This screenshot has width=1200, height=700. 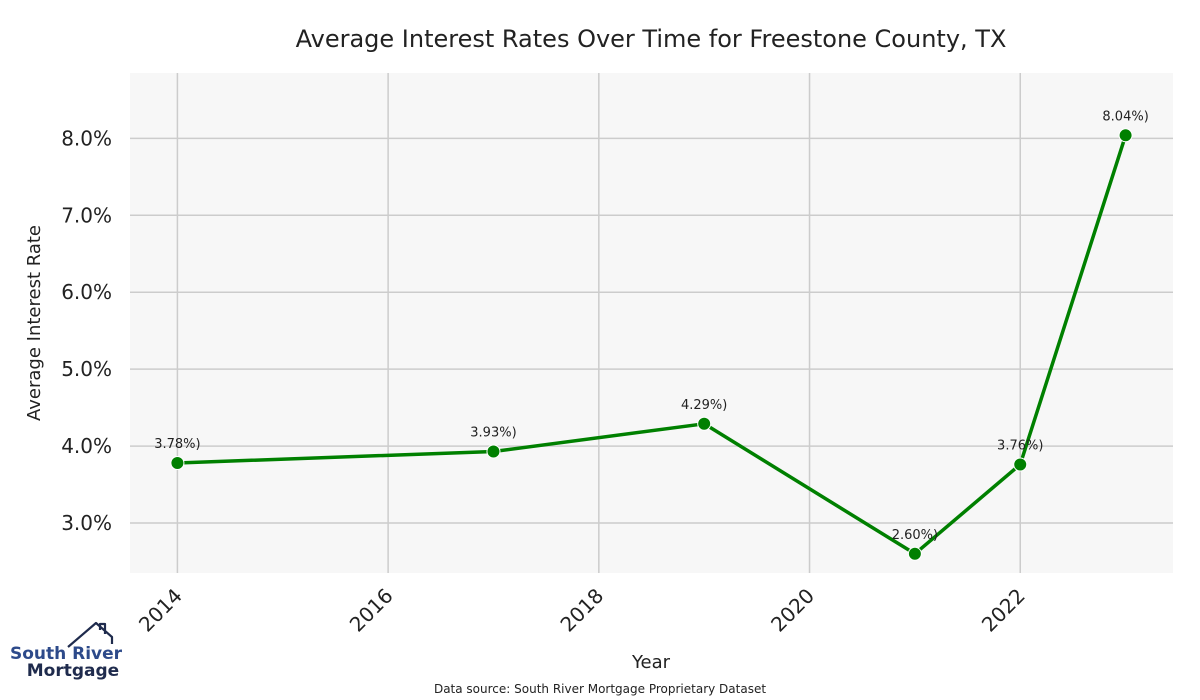 What do you see at coordinates (915, 535) in the screenshot?
I see `data-label: 2.60%)` at bounding box center [915, 535].